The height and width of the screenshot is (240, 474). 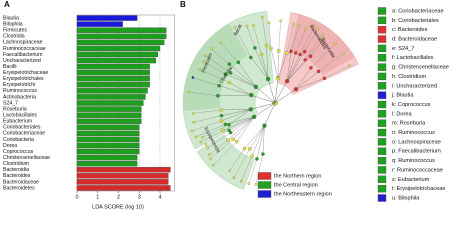 What do you see at coordinates (23, 55) in the screenshot?
I see `category-label: Faecalibacterium` at bounding box center [23, 55].